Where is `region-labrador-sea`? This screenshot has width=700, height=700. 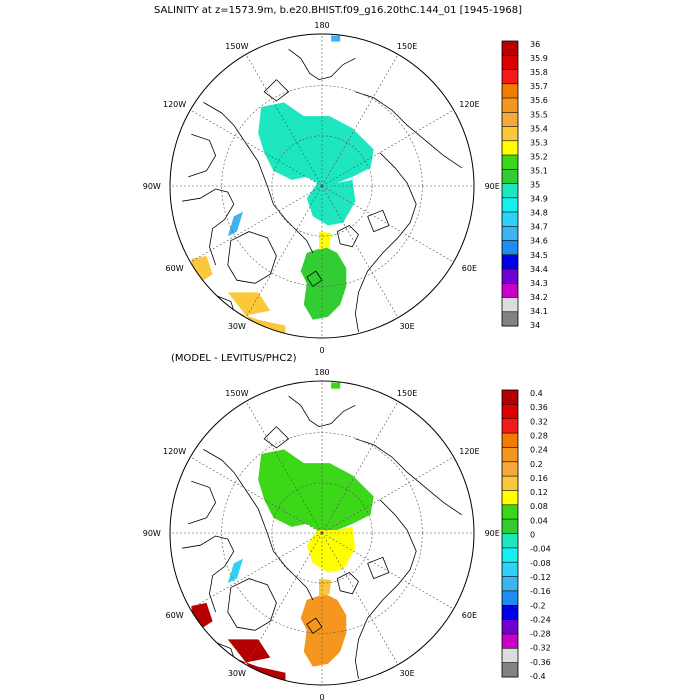
region-labrador-sea is located at coordinates (202, 618).